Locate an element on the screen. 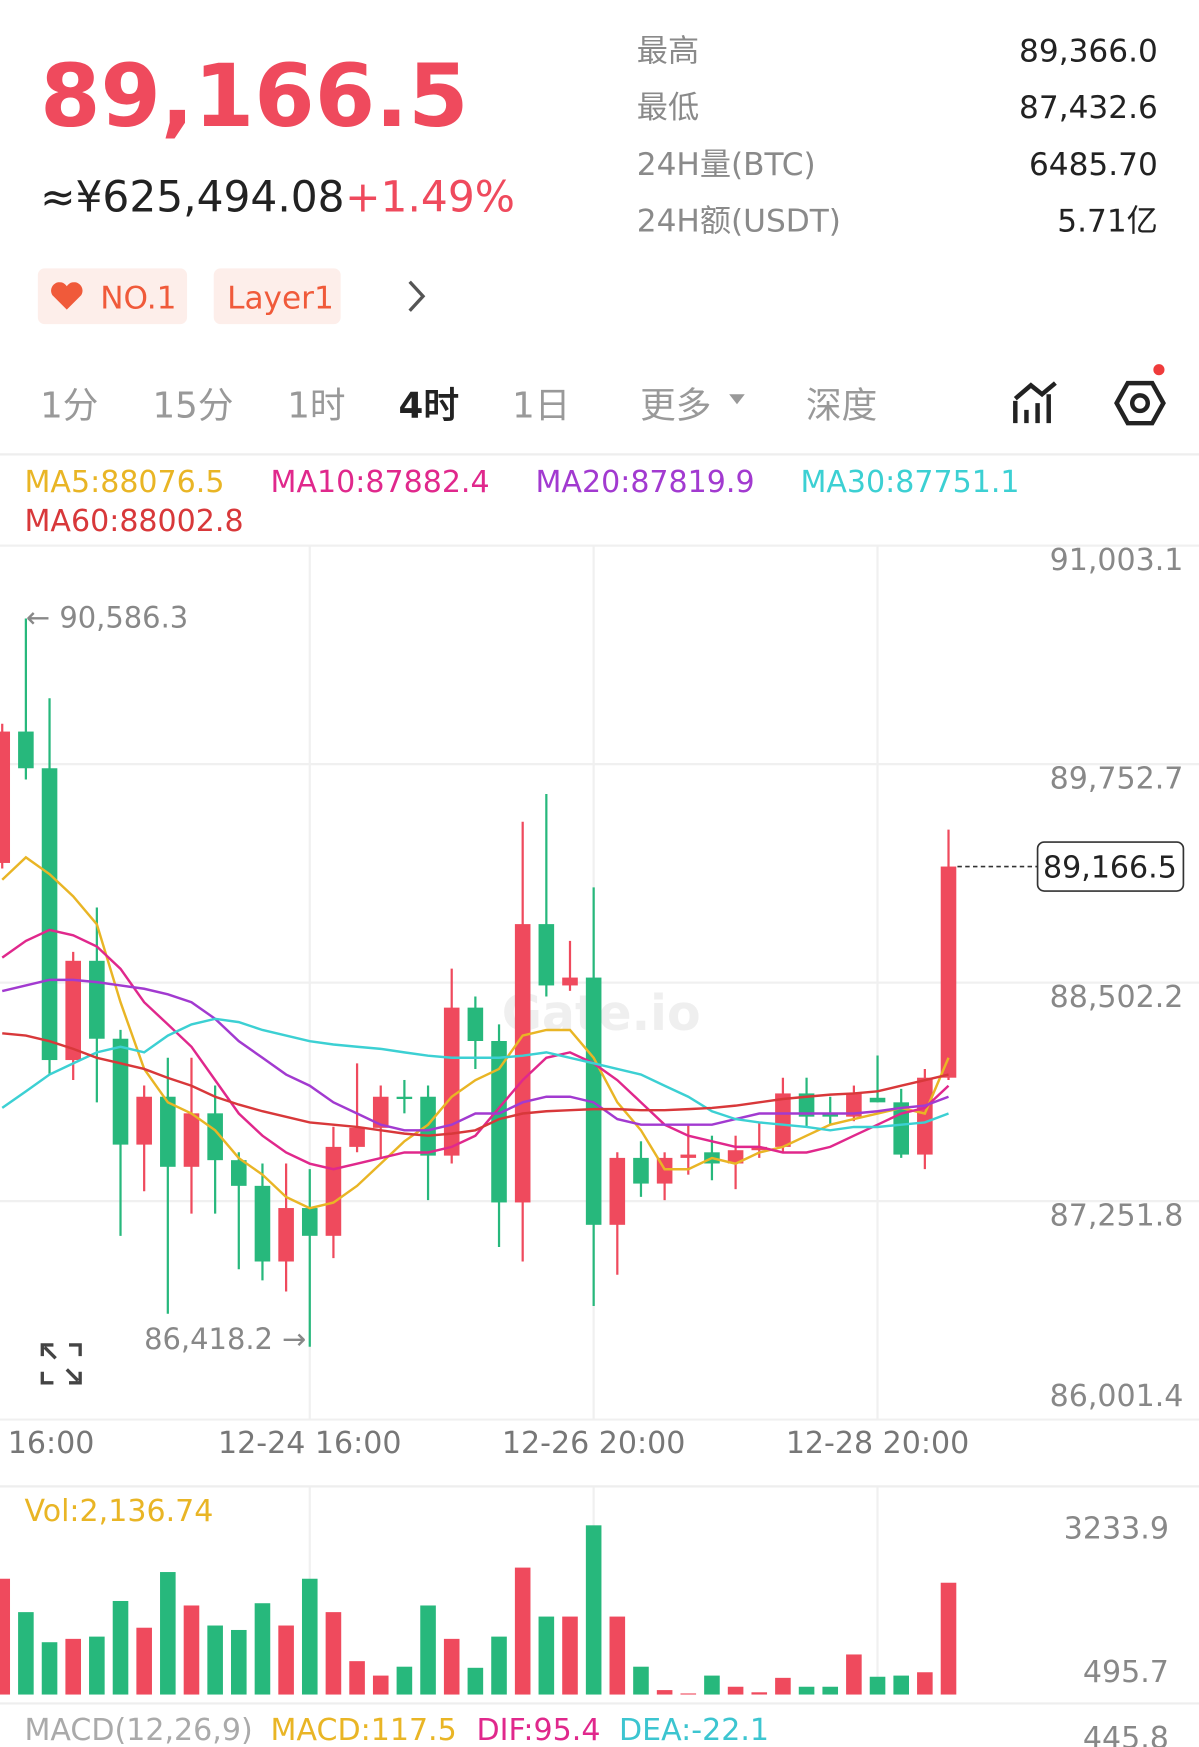  x-tick-label: 12-28 20:00 is located at coordinates (877, 1443).